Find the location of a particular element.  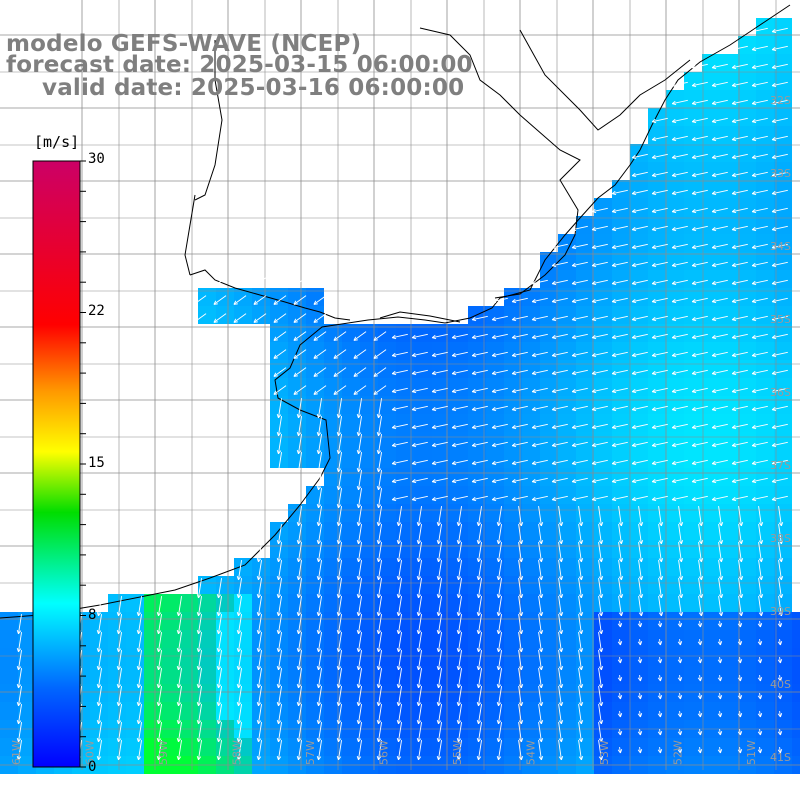

latitude-label: 40S is located at coordinates (780, 684).